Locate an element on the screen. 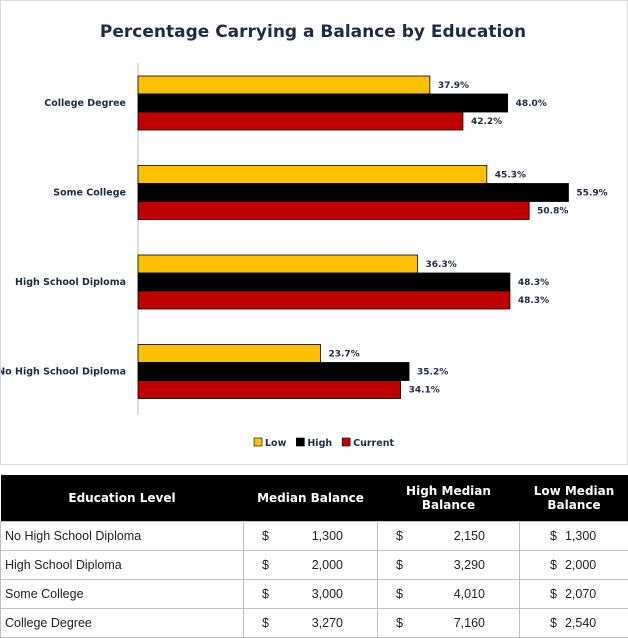 The height and width of the screenshot is (638, 628). bar-low-high-school-diploma is located at coordinates (278, 264).